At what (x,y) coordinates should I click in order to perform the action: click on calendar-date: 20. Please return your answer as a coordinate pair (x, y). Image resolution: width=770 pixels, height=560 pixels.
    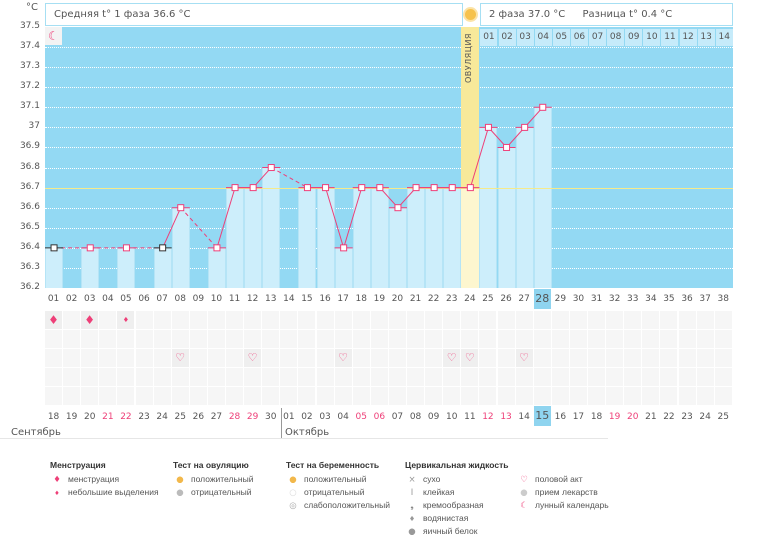
    Looking at the image, I should click on (633, 417).